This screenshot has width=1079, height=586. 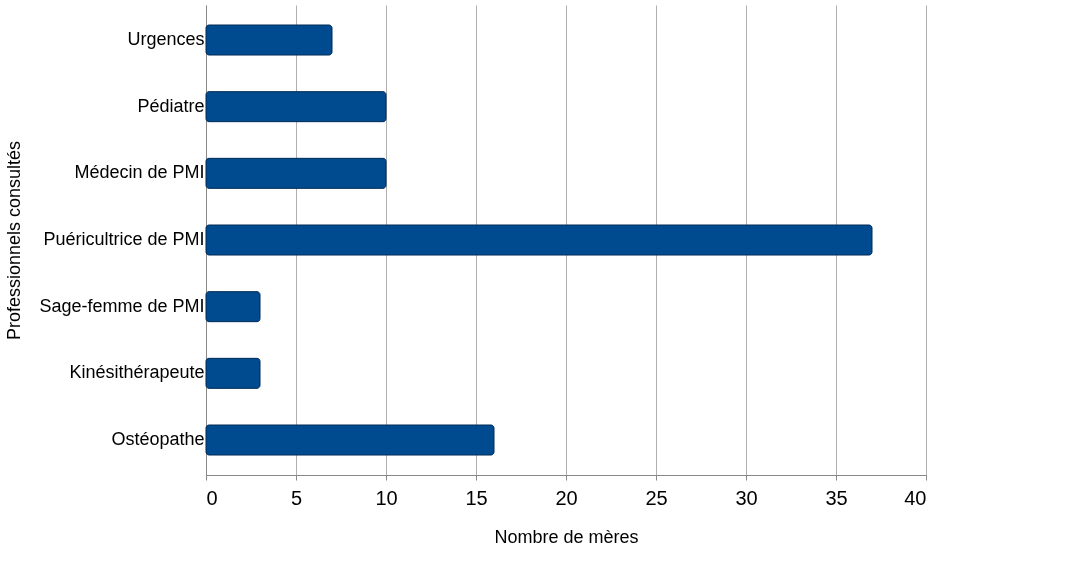 I want to click on y-tick-label: Pédiatre, so click(x=171, y=105).